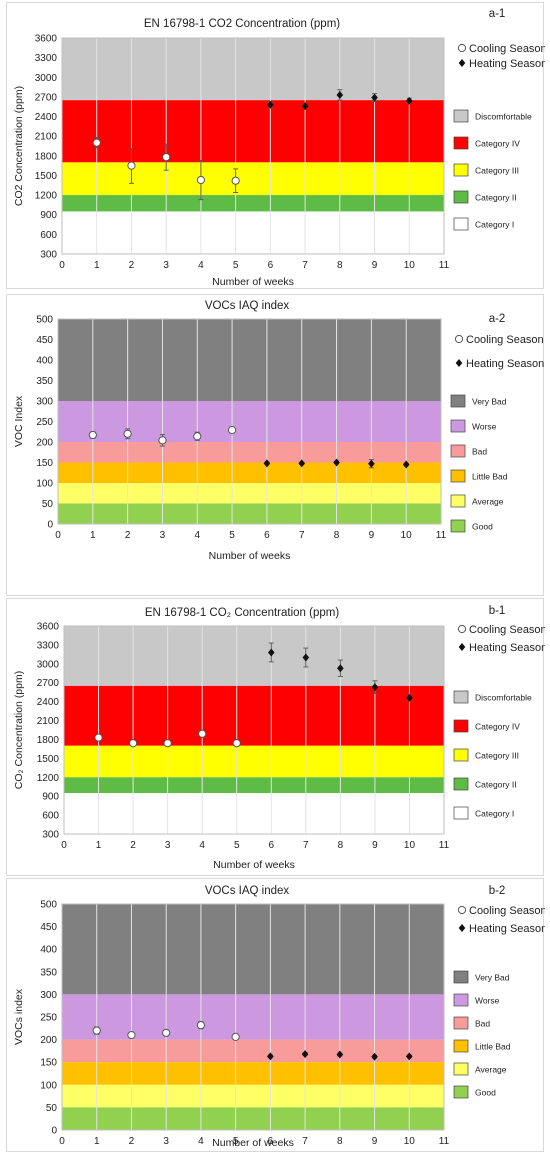 The height and width of the screenshot is (1155, 550). What do you see at coordinates (410, 845) in the screenshot?
I see `x-tick-label: 10` at bounding box center [410, 845].